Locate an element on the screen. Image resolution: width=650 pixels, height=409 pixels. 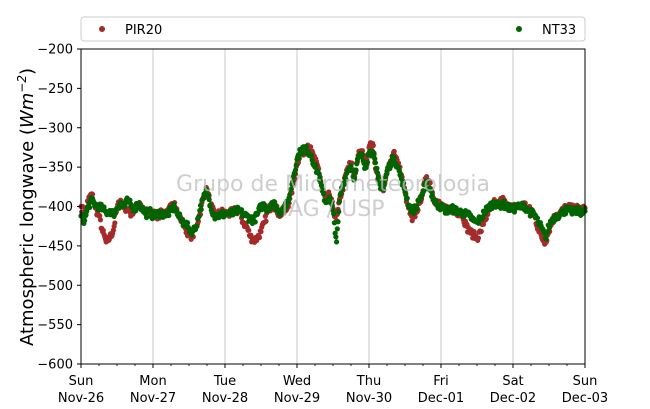
x-tick-label-date: Nov-27 is located at coordinates (153, 398).